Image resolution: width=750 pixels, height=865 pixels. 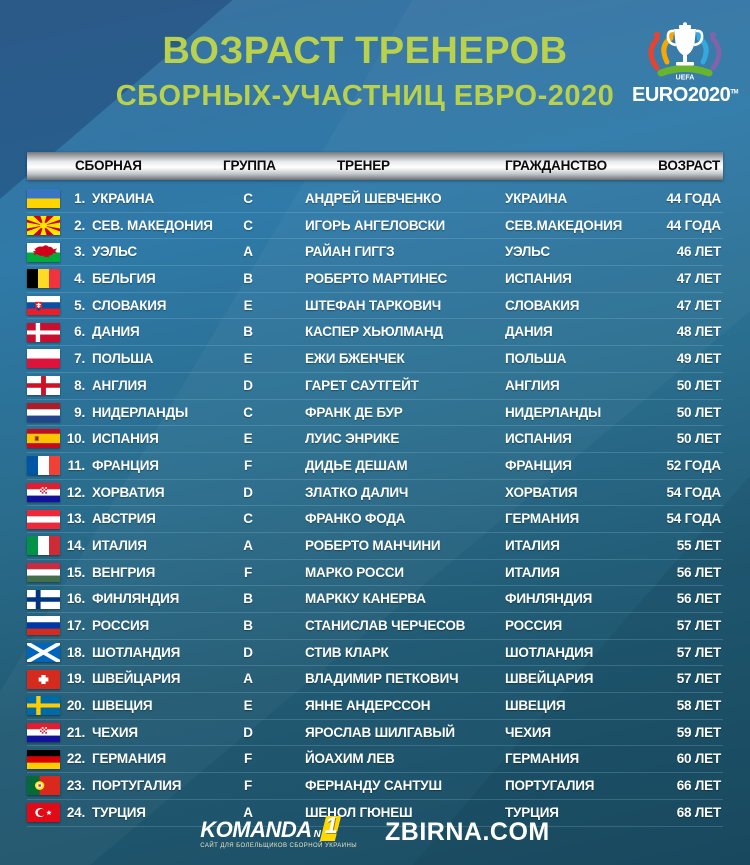 What do you see at coordinates (698, 786) in the screenshot?
I see `age-value: 66 ЛЕТ` at bounding box center [698, 786].